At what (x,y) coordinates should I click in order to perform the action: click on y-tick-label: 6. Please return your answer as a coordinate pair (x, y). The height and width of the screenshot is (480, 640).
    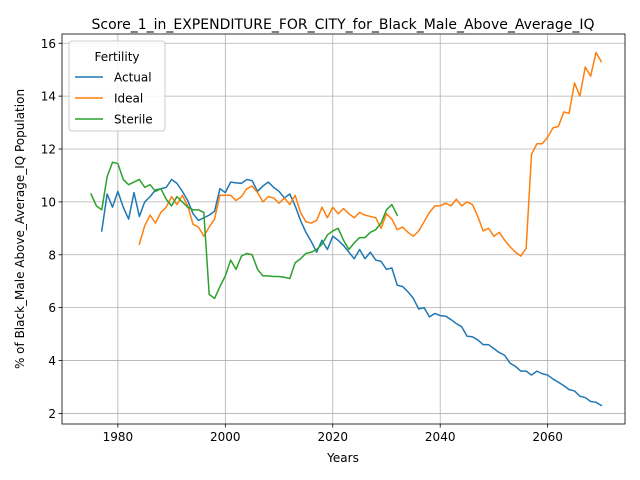
    Looking at the image, I should click on (52, 308).